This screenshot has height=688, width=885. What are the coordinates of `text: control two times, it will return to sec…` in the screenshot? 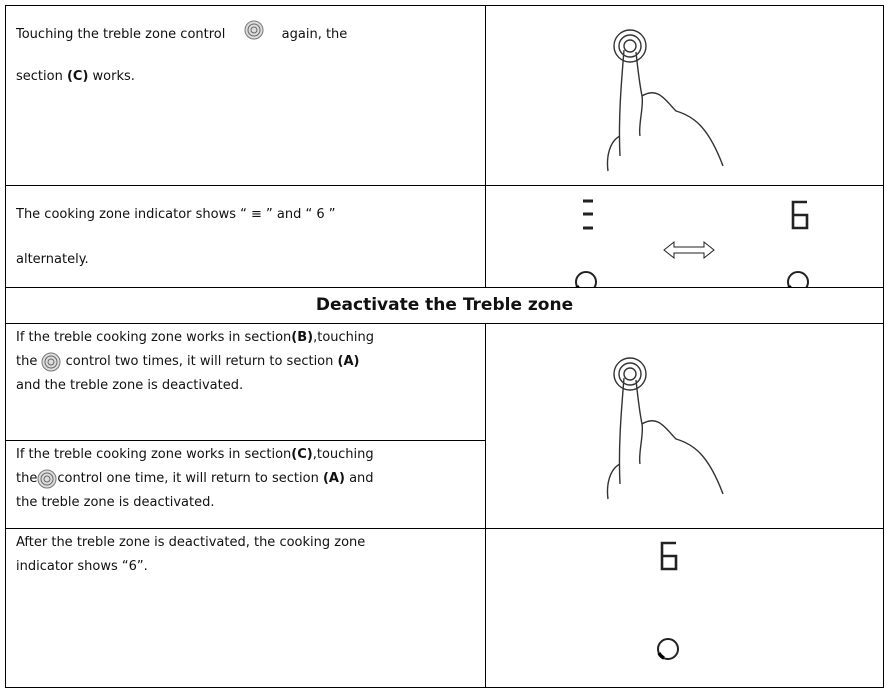 It's located at (199, 361).